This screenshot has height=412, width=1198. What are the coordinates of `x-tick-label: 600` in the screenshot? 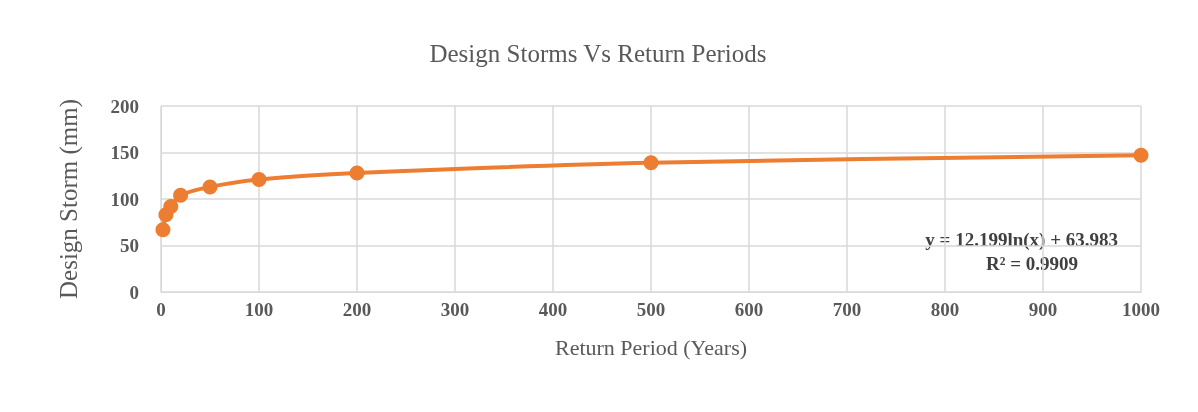 It's located at (749, 309).